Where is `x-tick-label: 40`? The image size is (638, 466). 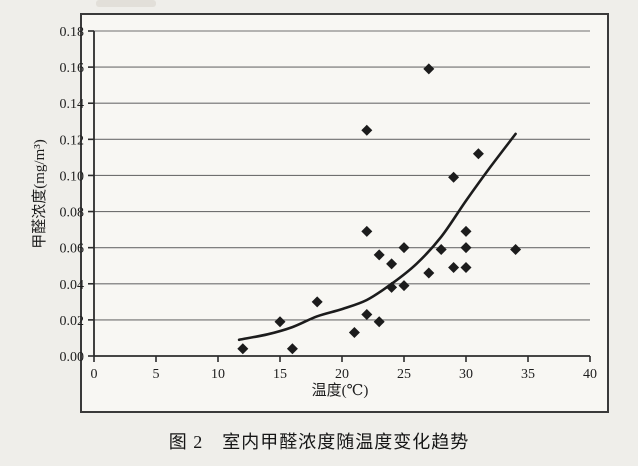
x-tick-label: 40 is located at coordinates (590, 374).